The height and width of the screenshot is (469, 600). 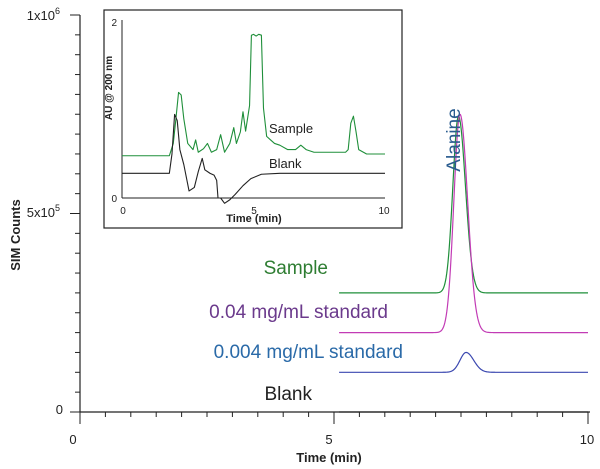 I want to click on inset-series-label-blank: Blank, so click(x=285, y=163).